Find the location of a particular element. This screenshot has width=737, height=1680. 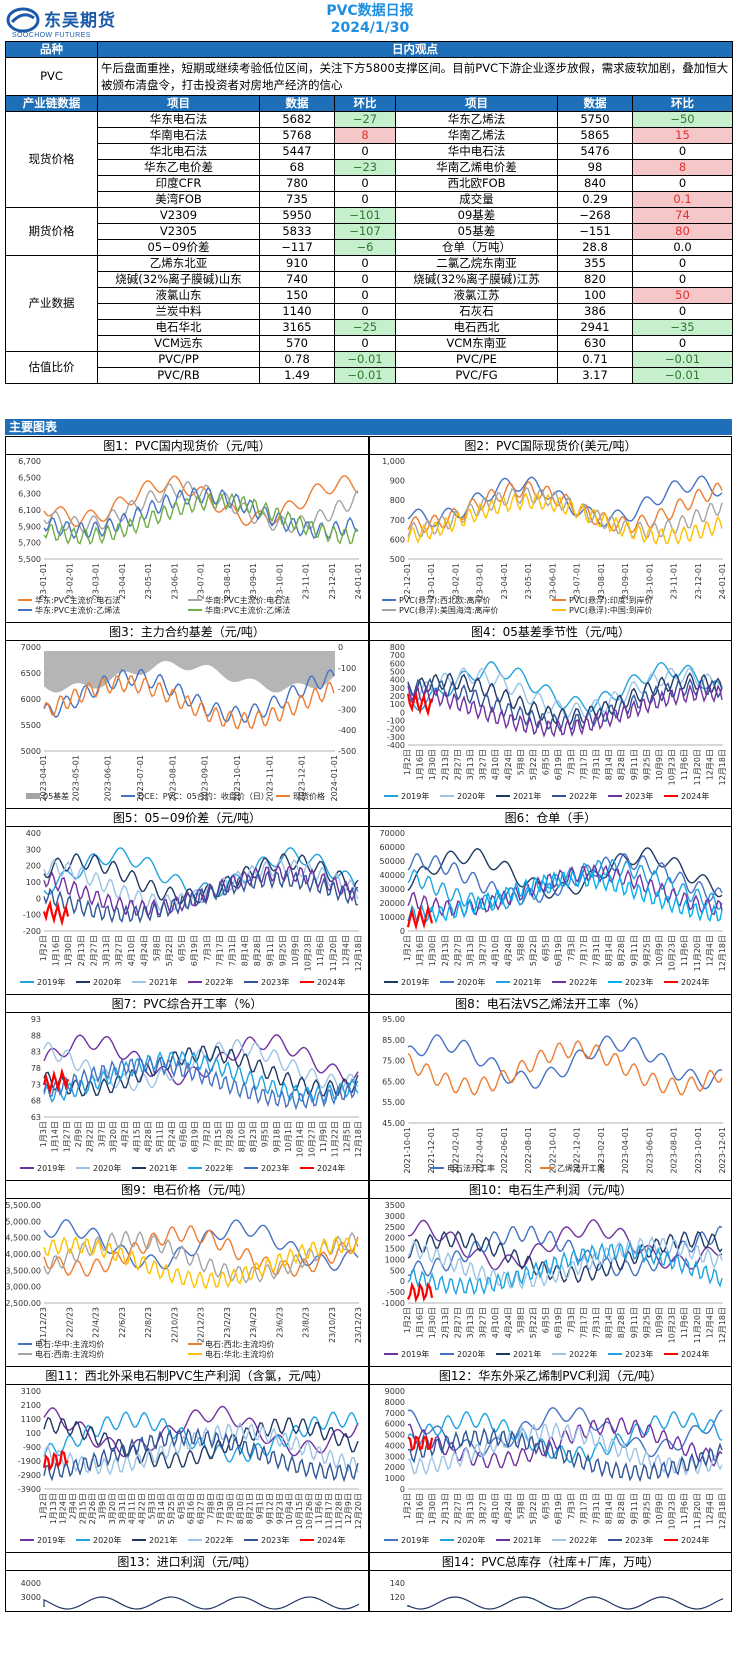

cell-value-left: 68 is located at coordinates (297, 167).